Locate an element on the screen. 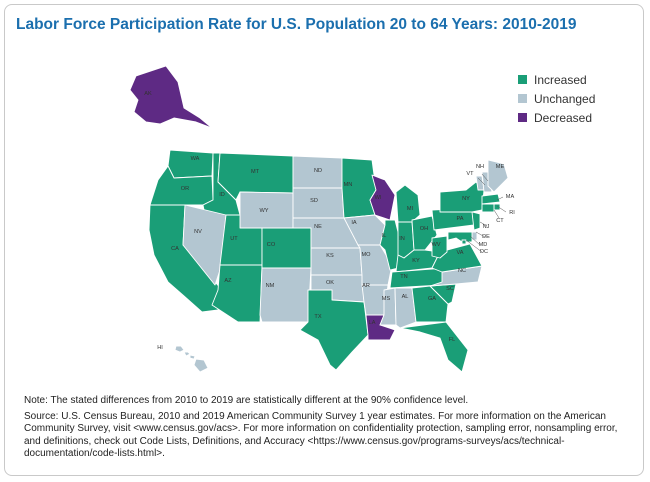 This screenshot has width=650, height=482. state-label-md: MD is located at coordinates (483, 245).